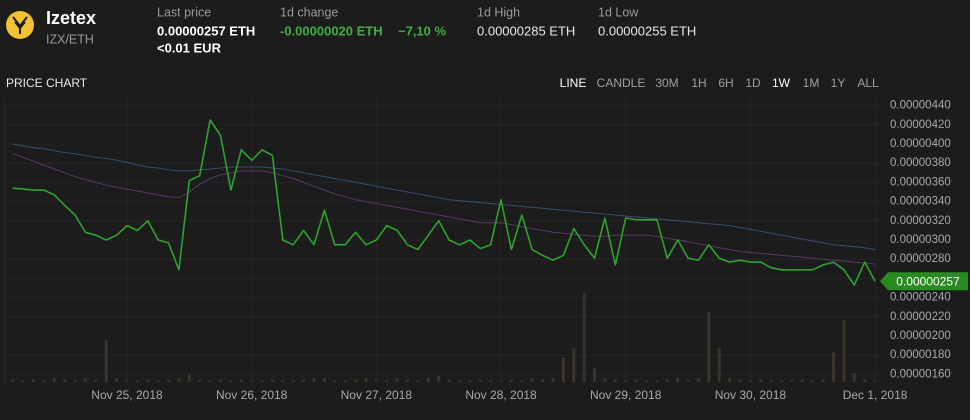 The height and width of the screenshot is (420, 970). What do you see at coordinates (189, 47) in the screenshot?
I see `stat-value: <0.01 EUR` at bounding box center [189, 47].